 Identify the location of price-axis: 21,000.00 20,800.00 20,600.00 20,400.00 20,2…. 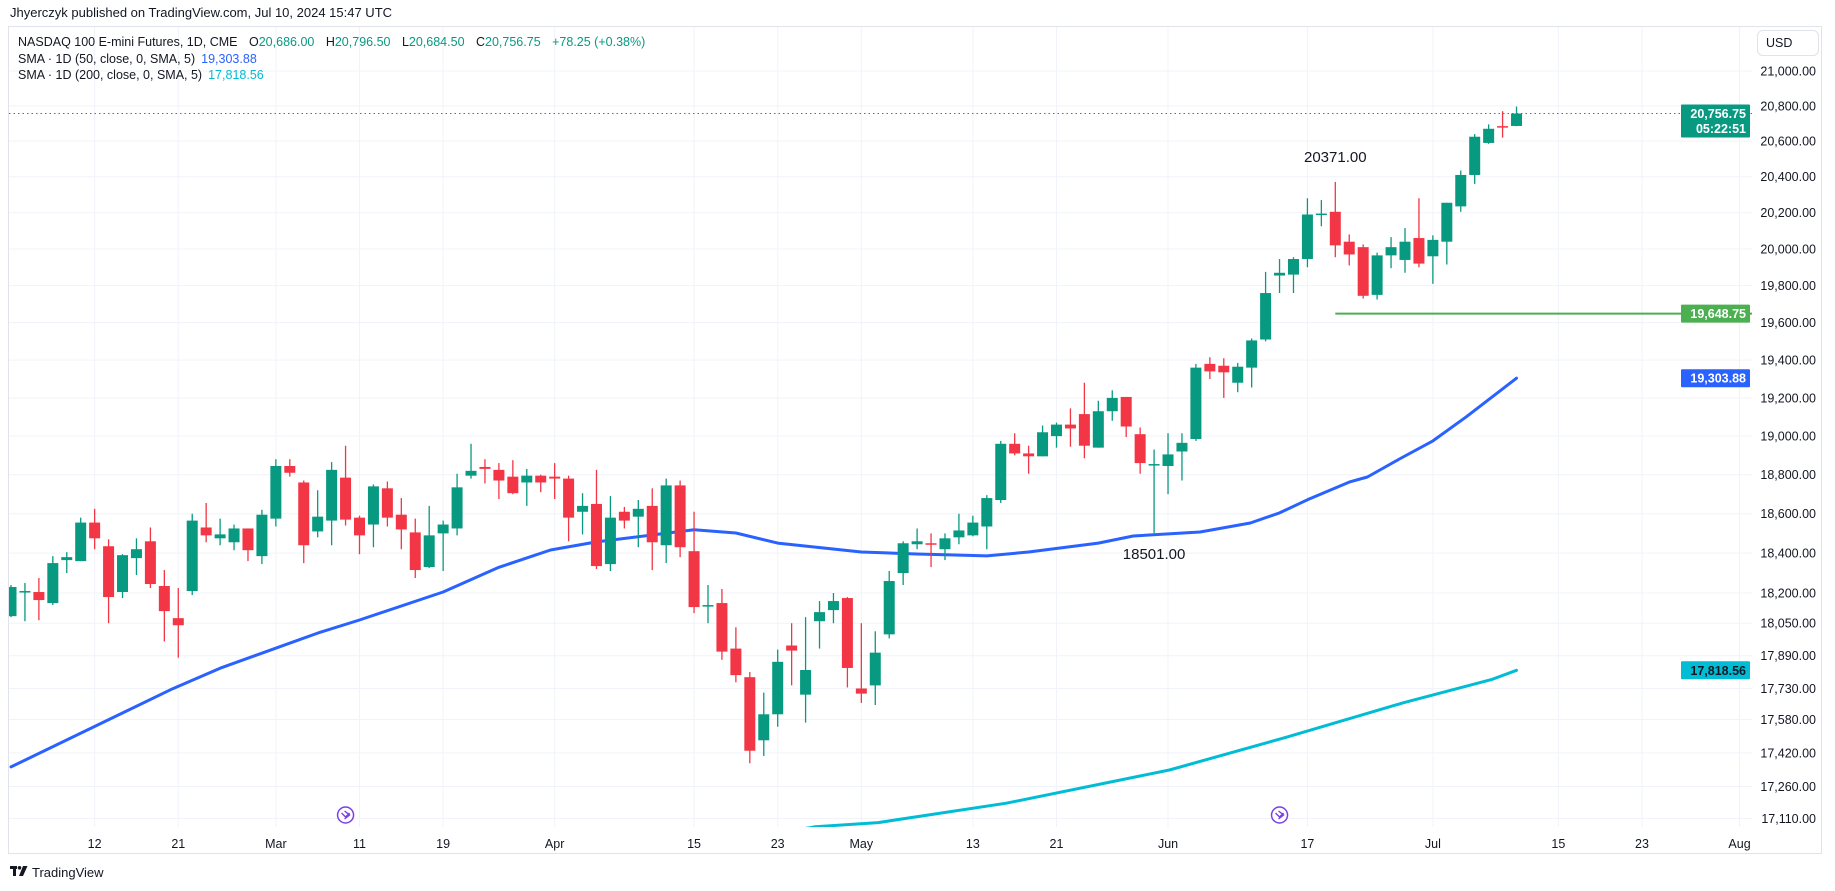
(1788, 445).